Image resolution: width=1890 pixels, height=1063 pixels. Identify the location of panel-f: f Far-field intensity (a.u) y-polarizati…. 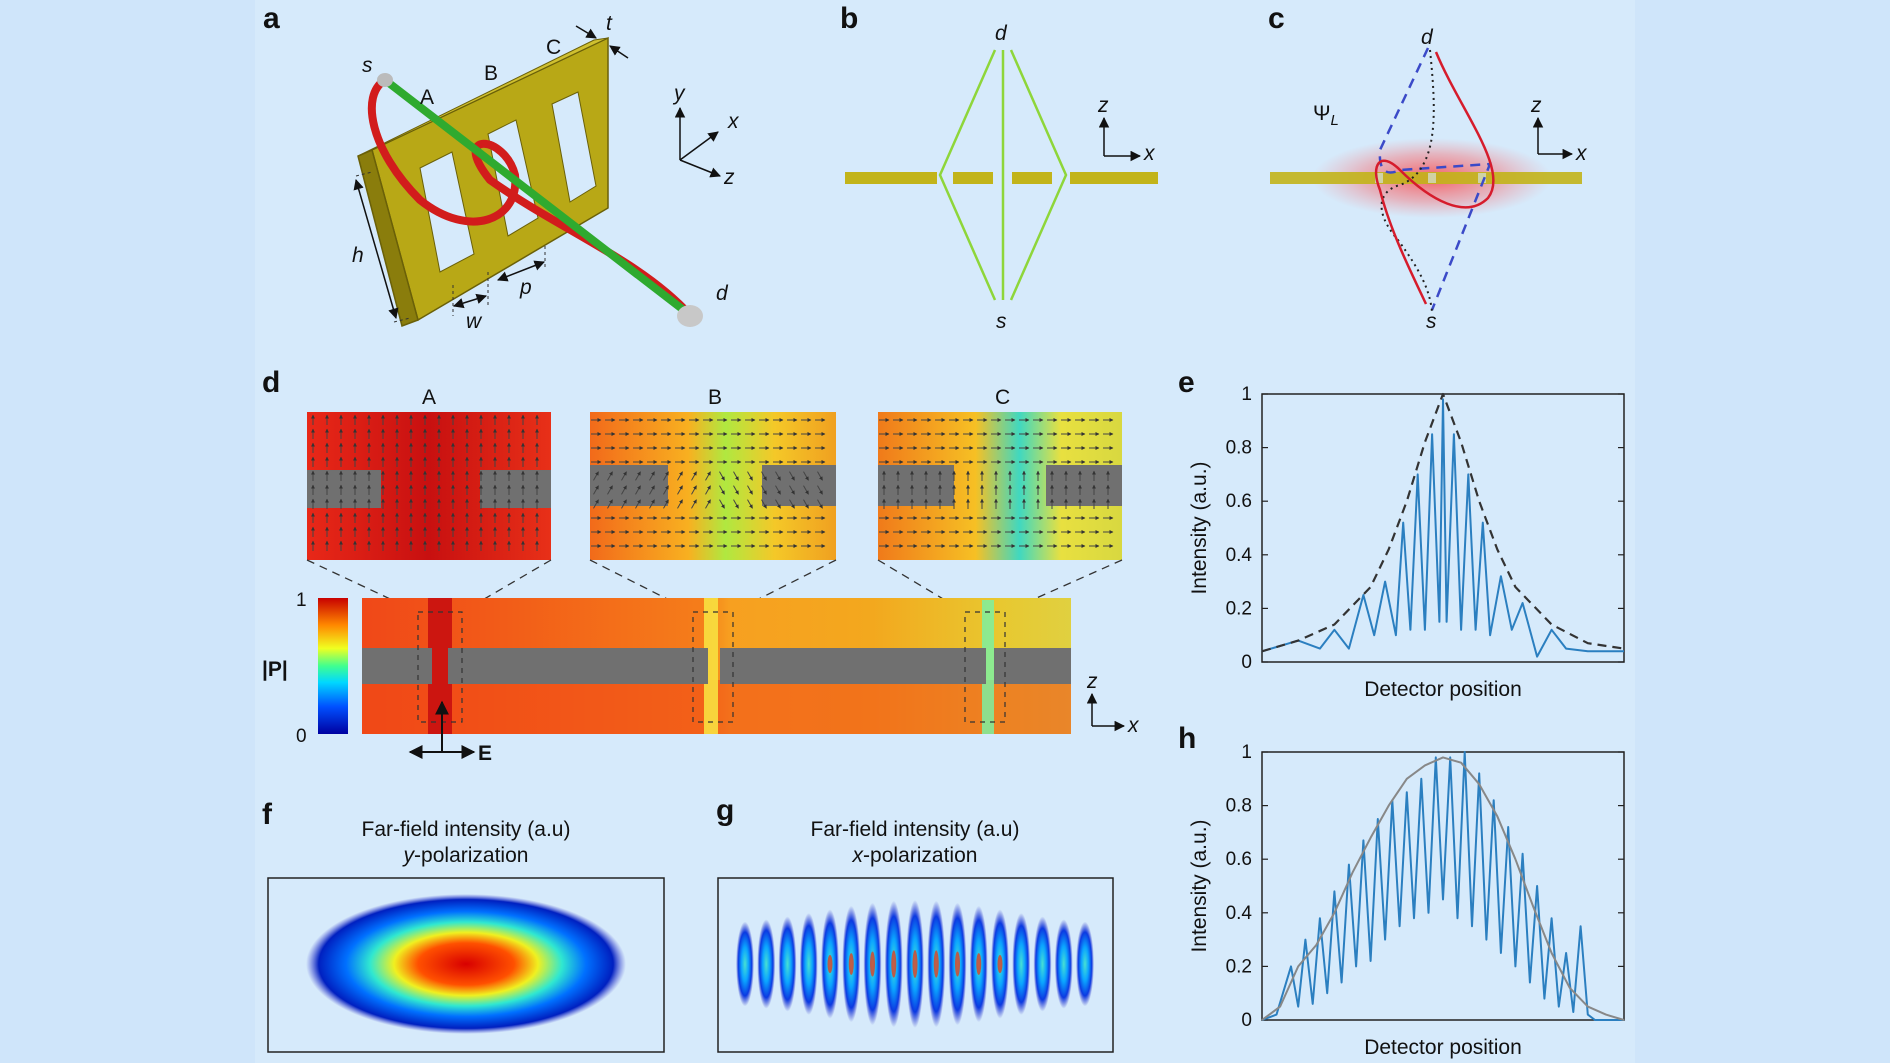
(463, 925).